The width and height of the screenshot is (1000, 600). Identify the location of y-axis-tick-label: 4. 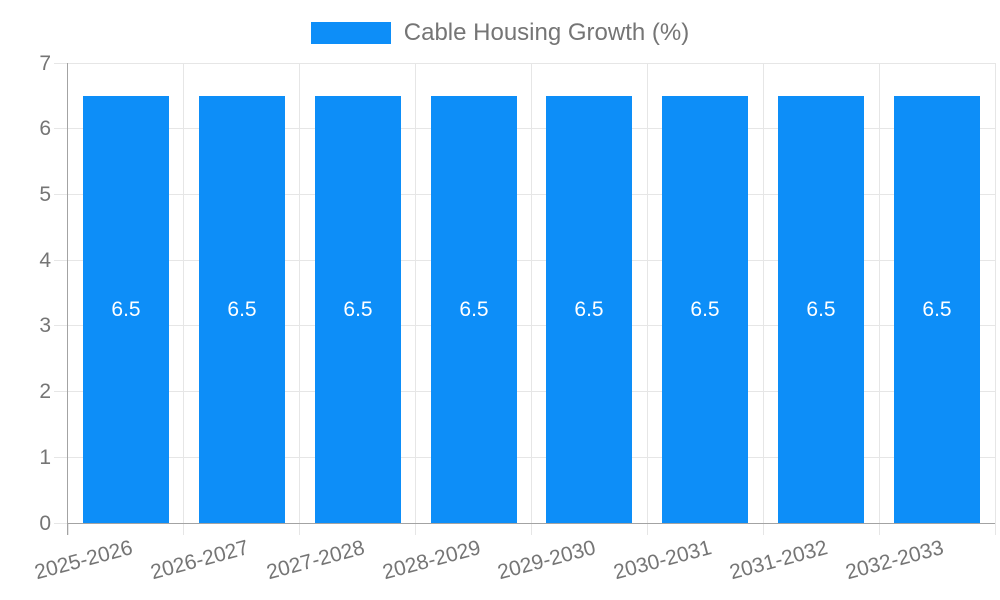
(45, 260).